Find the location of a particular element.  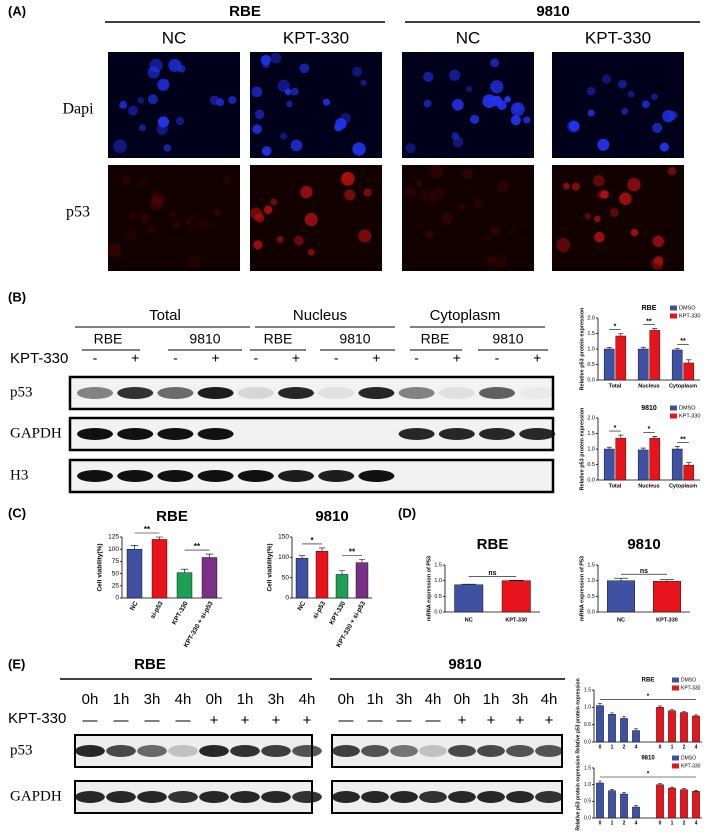

blot-row-label: H3 is located at coordinates (19, 475).